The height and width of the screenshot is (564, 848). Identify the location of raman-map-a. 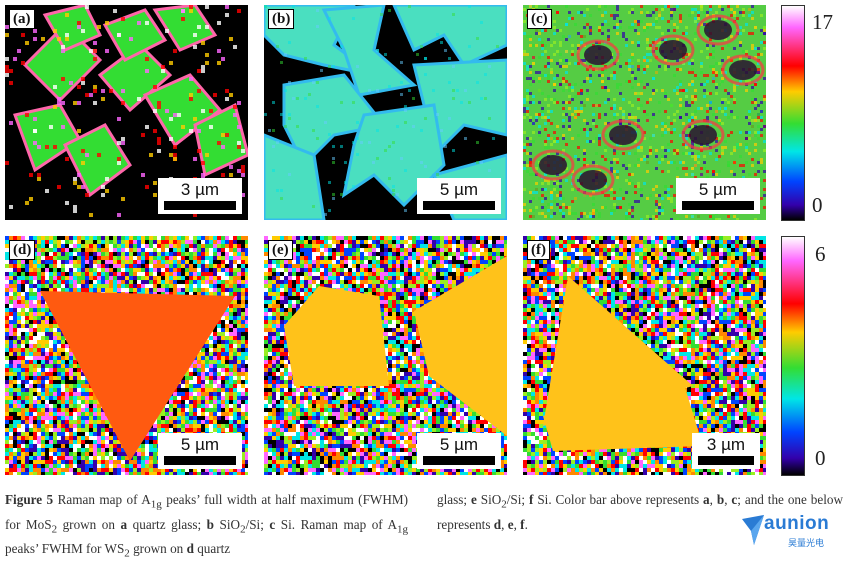
(126, 112).